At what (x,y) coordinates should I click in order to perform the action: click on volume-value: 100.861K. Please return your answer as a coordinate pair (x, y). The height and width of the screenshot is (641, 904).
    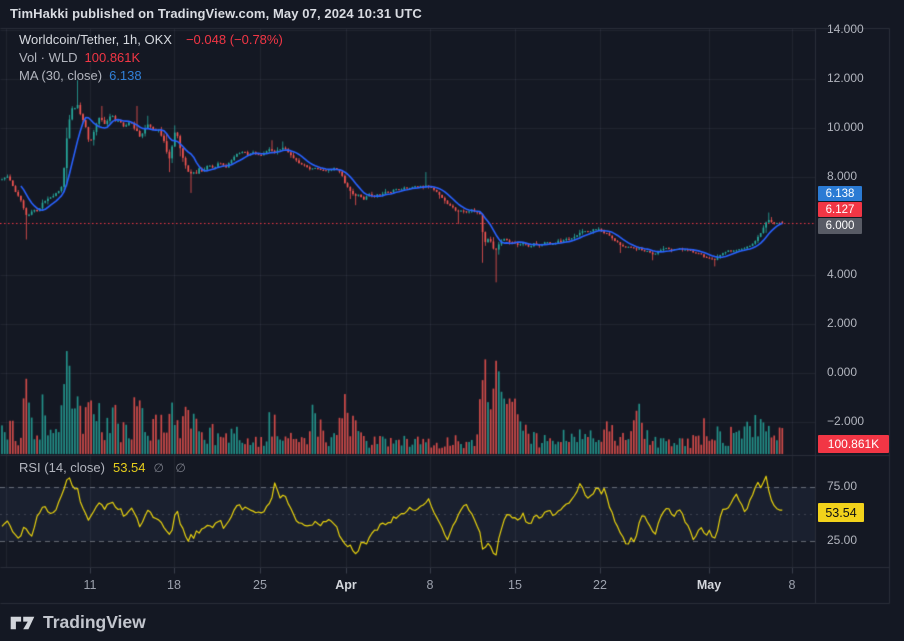
    Looking at the image, I should click on (112, 57).